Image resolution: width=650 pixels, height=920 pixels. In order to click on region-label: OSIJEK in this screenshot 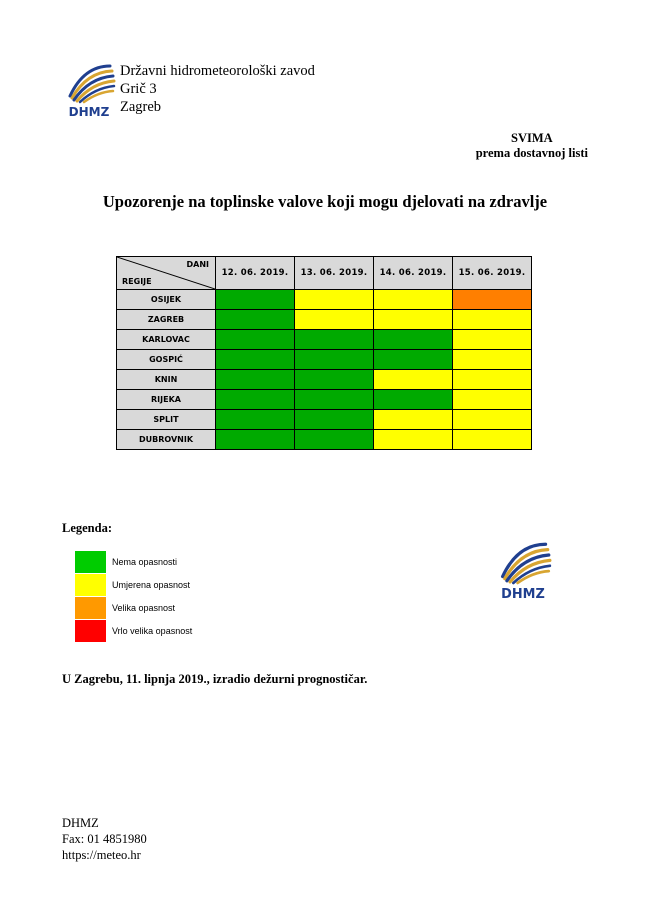, I will do `click(166, 299)`.